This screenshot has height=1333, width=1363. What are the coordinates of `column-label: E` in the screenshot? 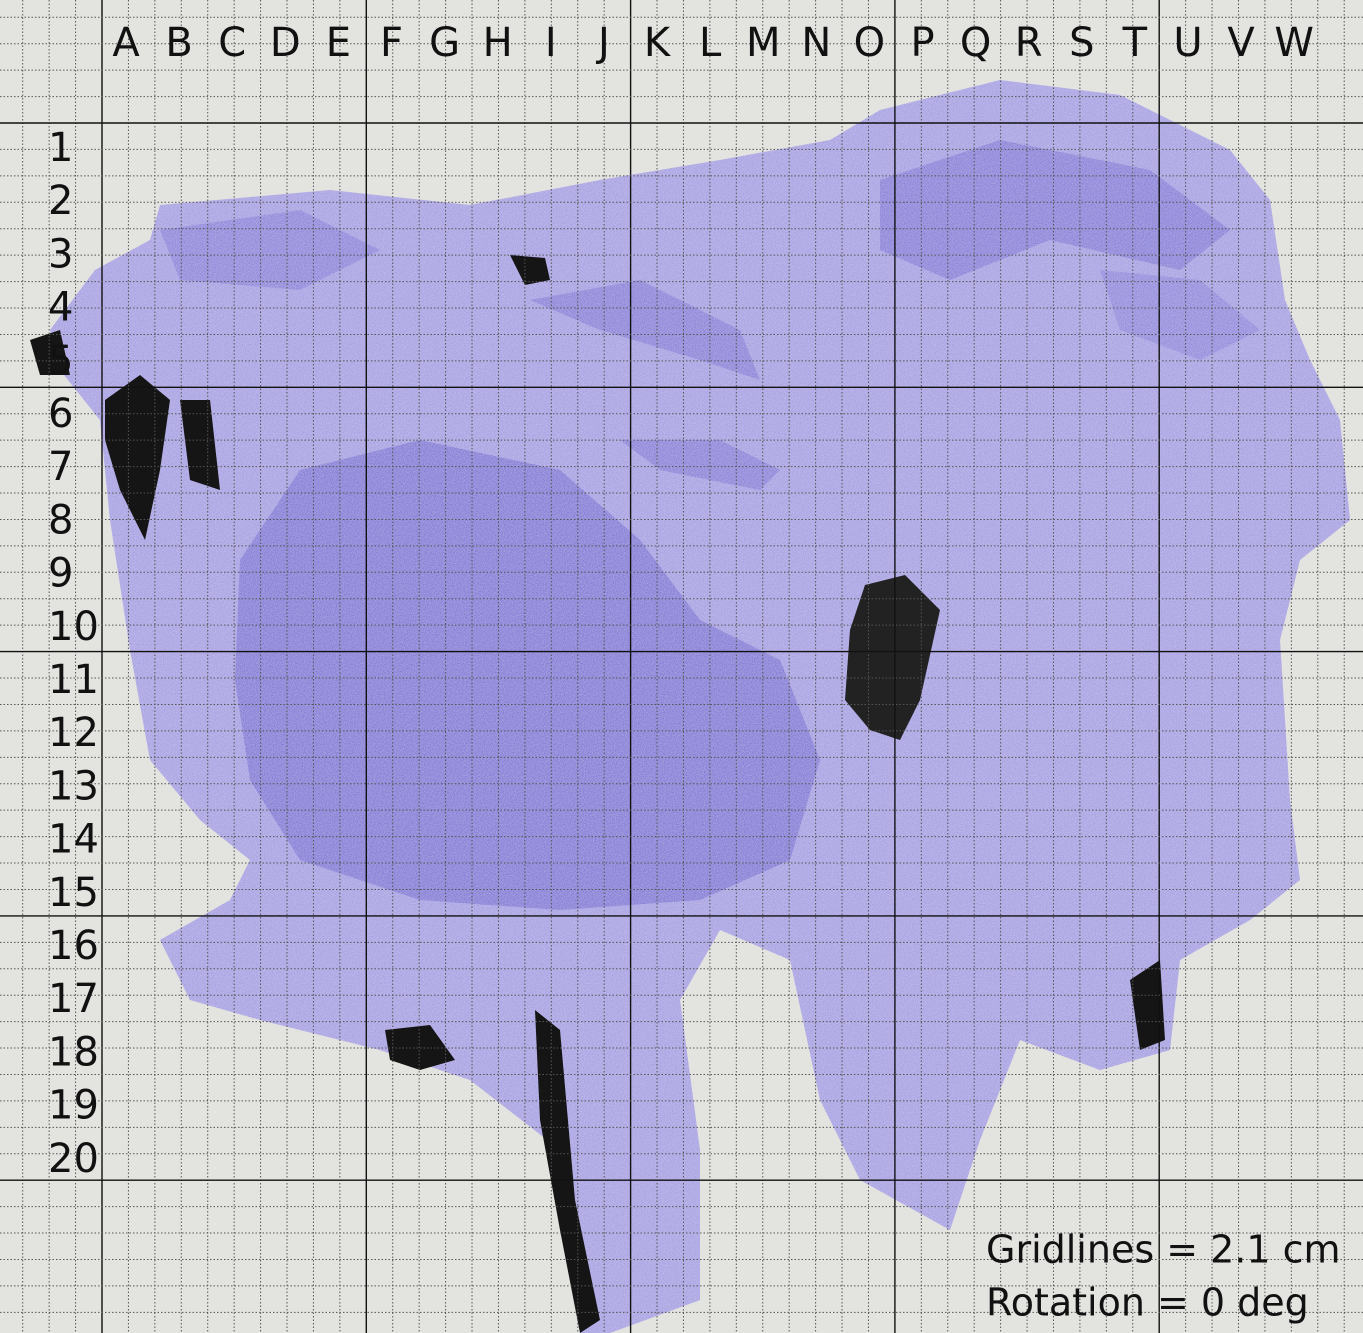 It's located at (338, 43).